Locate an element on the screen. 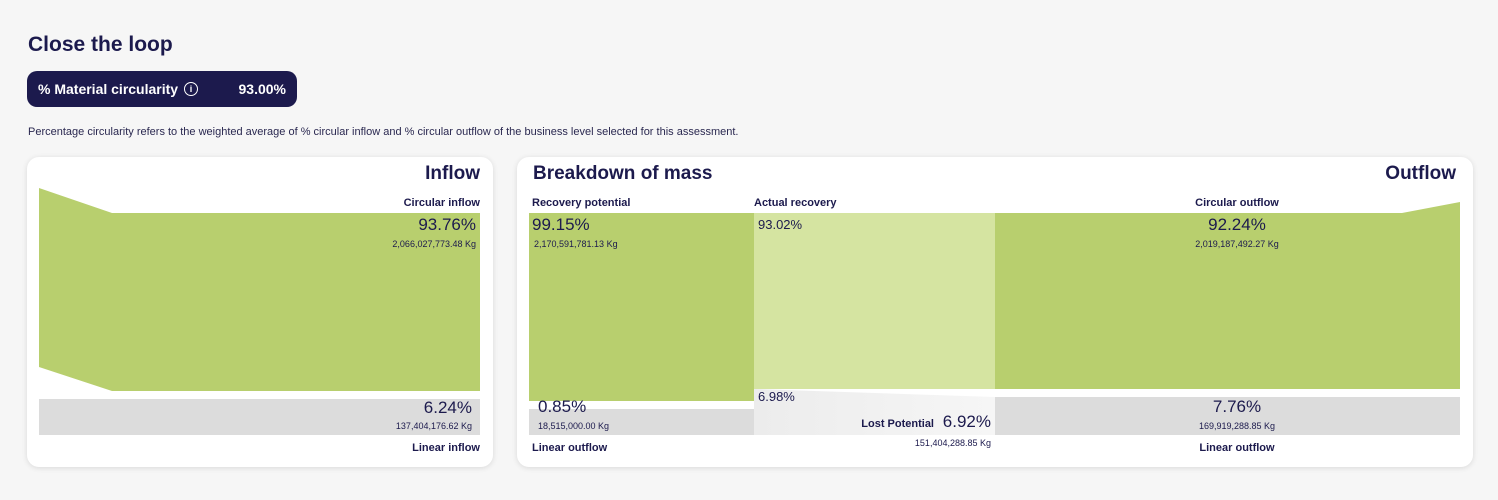 The image size is (1498, 500). actual-recovery-remainder-percent: 6.98% is located at coordinates (776, 396).